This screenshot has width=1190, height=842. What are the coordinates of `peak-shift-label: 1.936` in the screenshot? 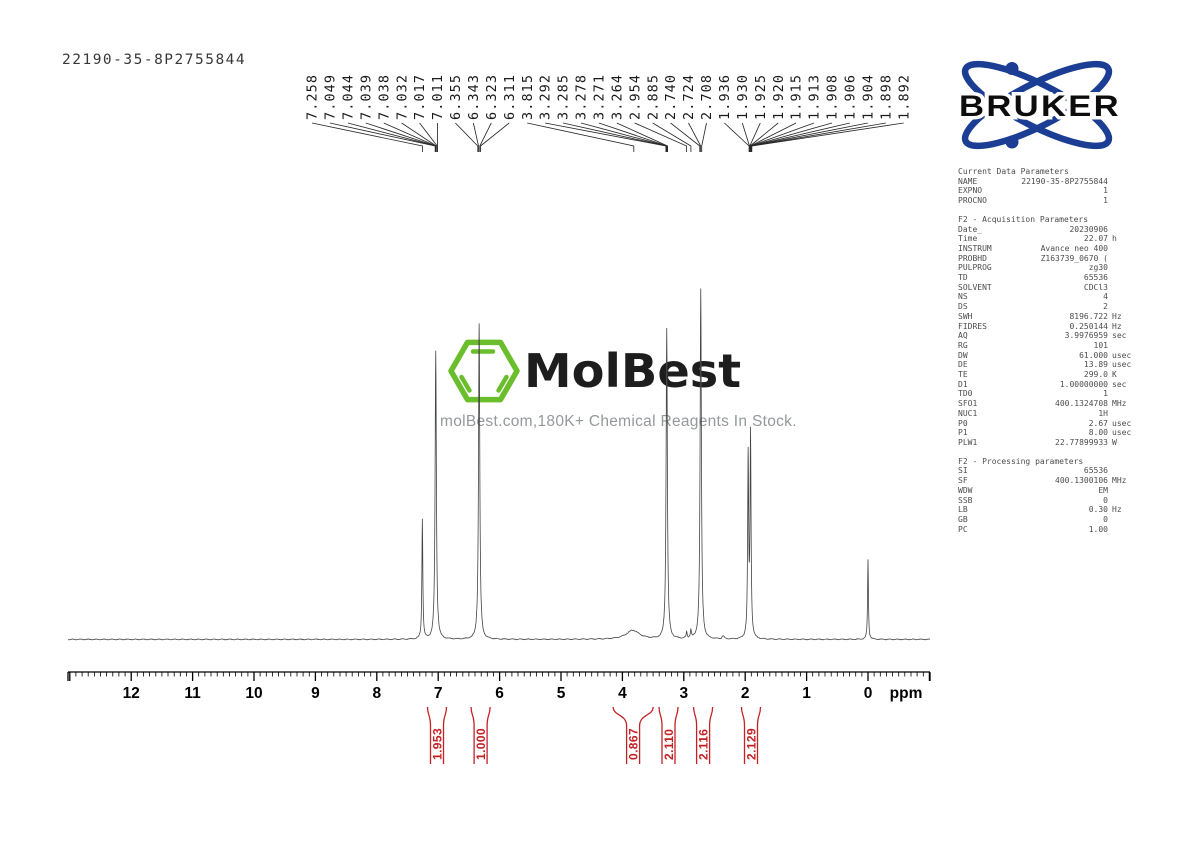 It's located at (725, 97).